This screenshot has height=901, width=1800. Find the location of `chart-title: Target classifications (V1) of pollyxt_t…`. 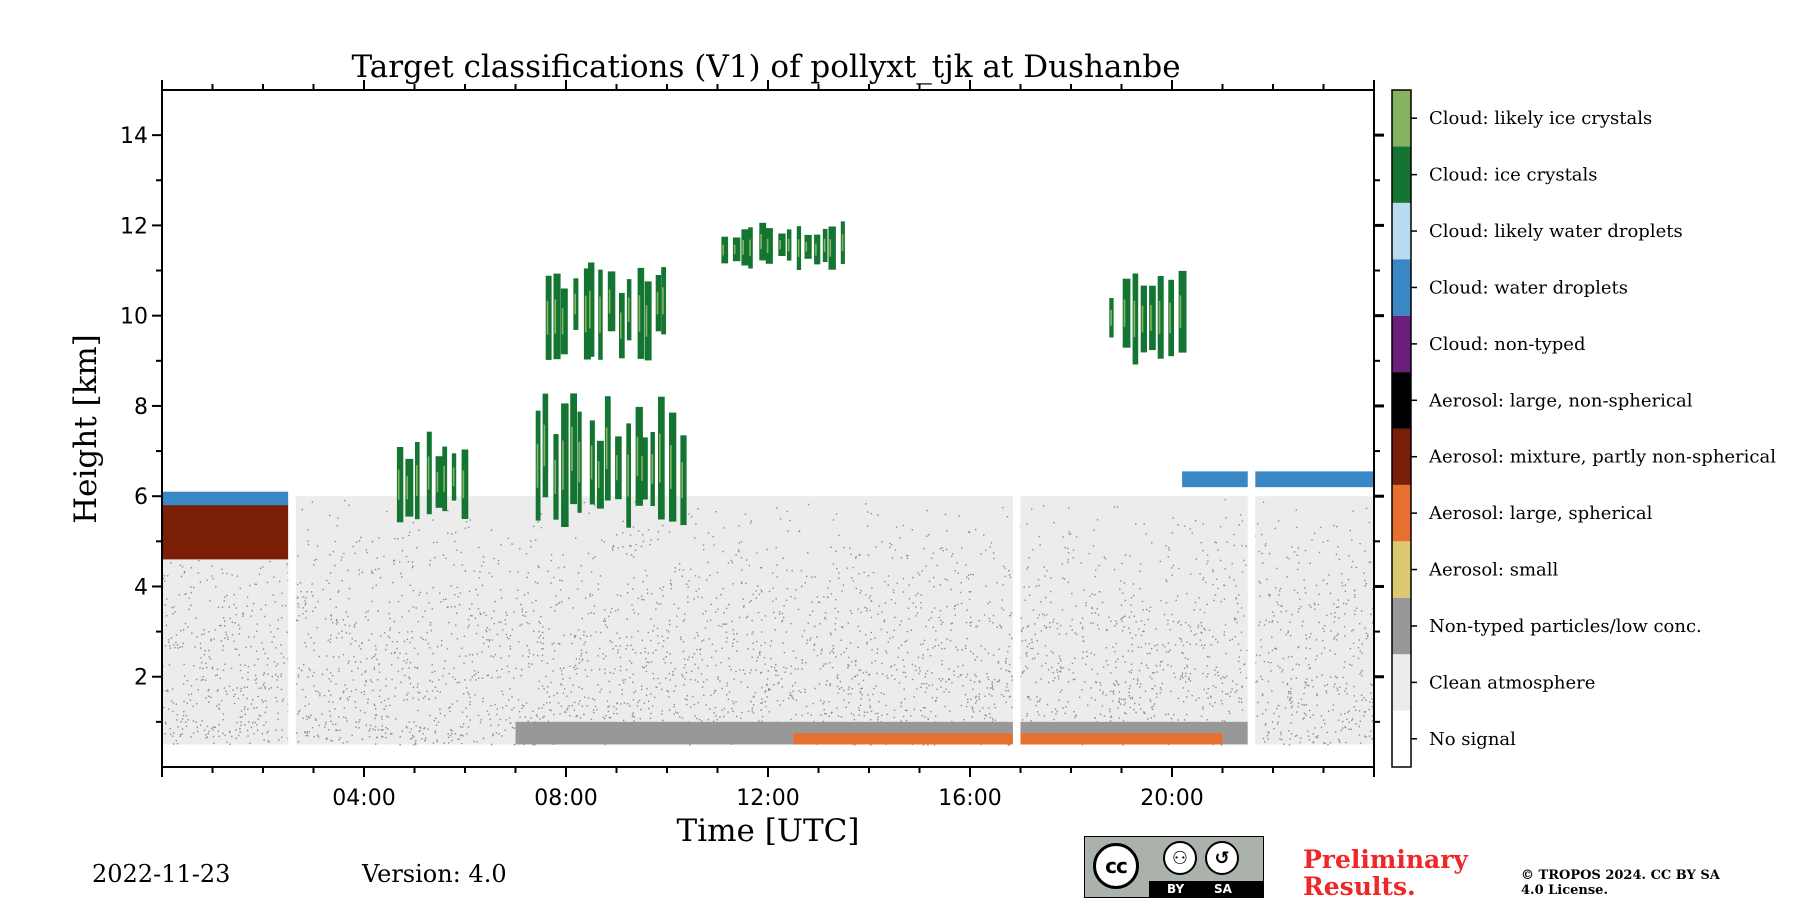

chart-title: Target classifications (V1) of pollyxt_t… is located at coordinates (765, 67).